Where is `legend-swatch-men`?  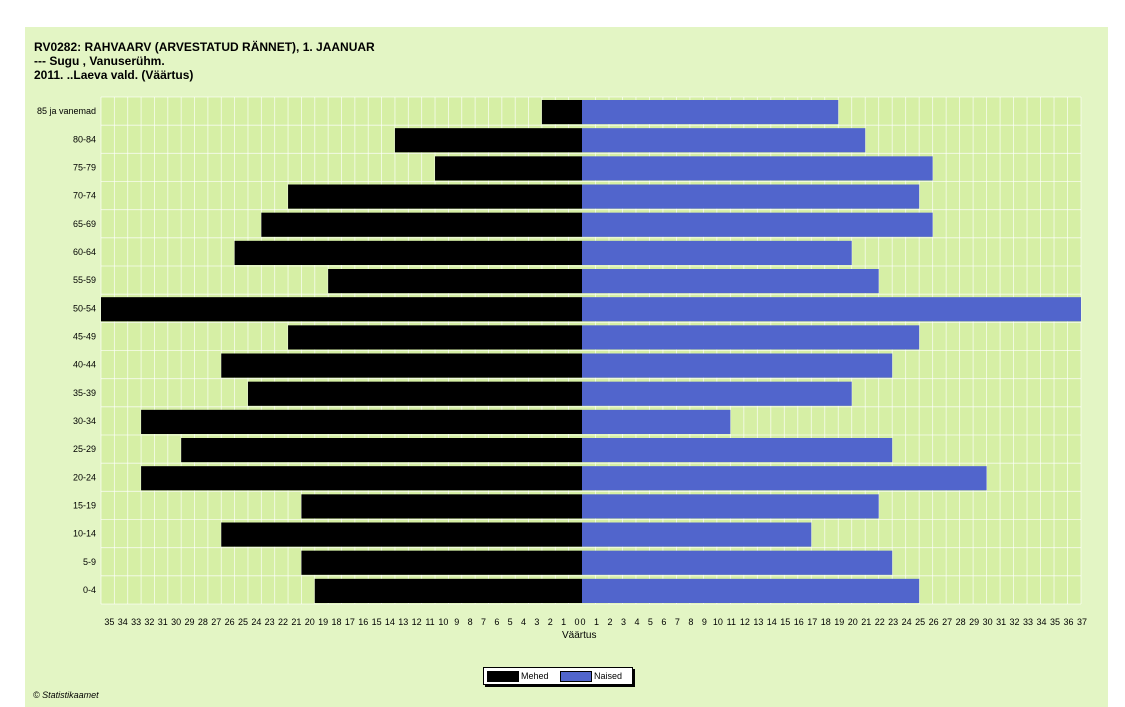 legend-swatch-men is located at coordinates (503, 676).